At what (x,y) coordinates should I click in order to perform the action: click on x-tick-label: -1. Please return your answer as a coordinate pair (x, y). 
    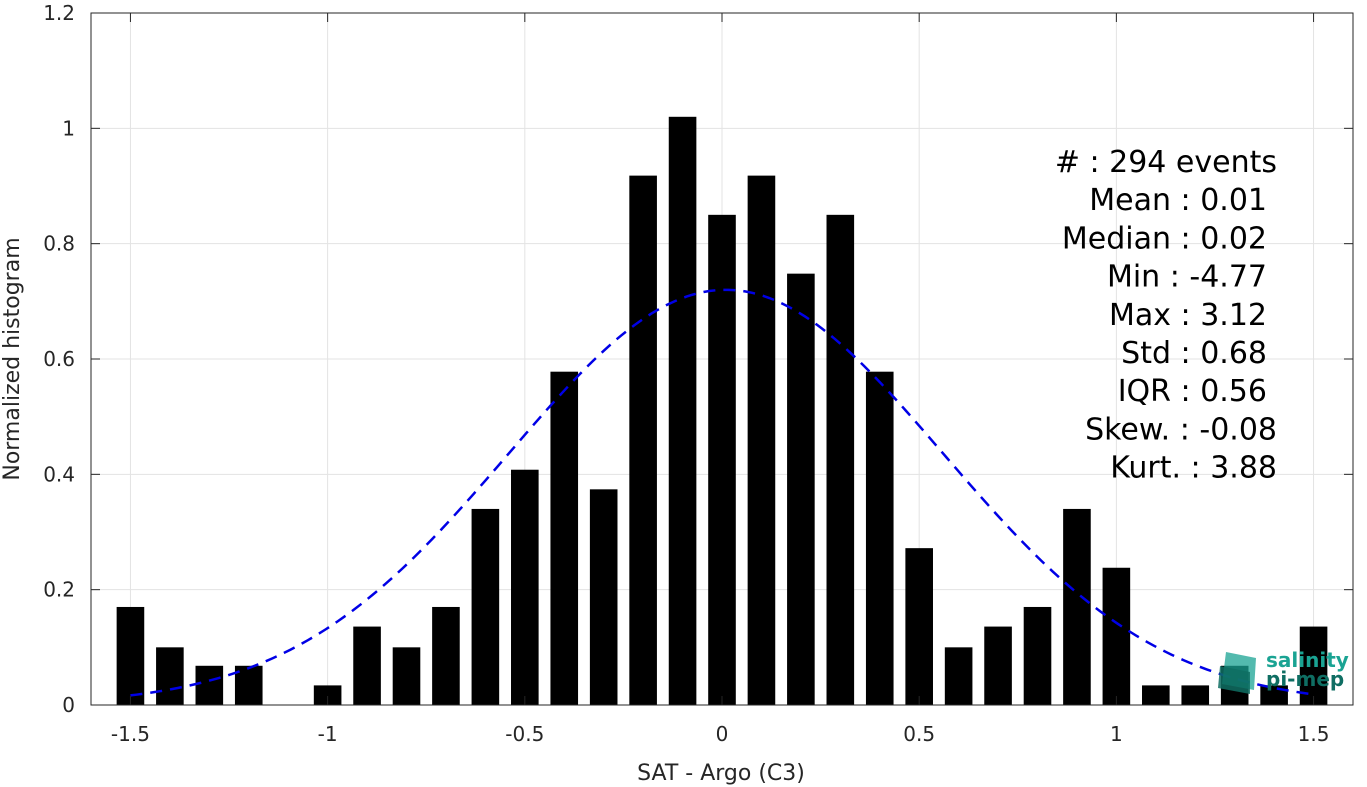
    Looking at the image, I should click on (328, 734).